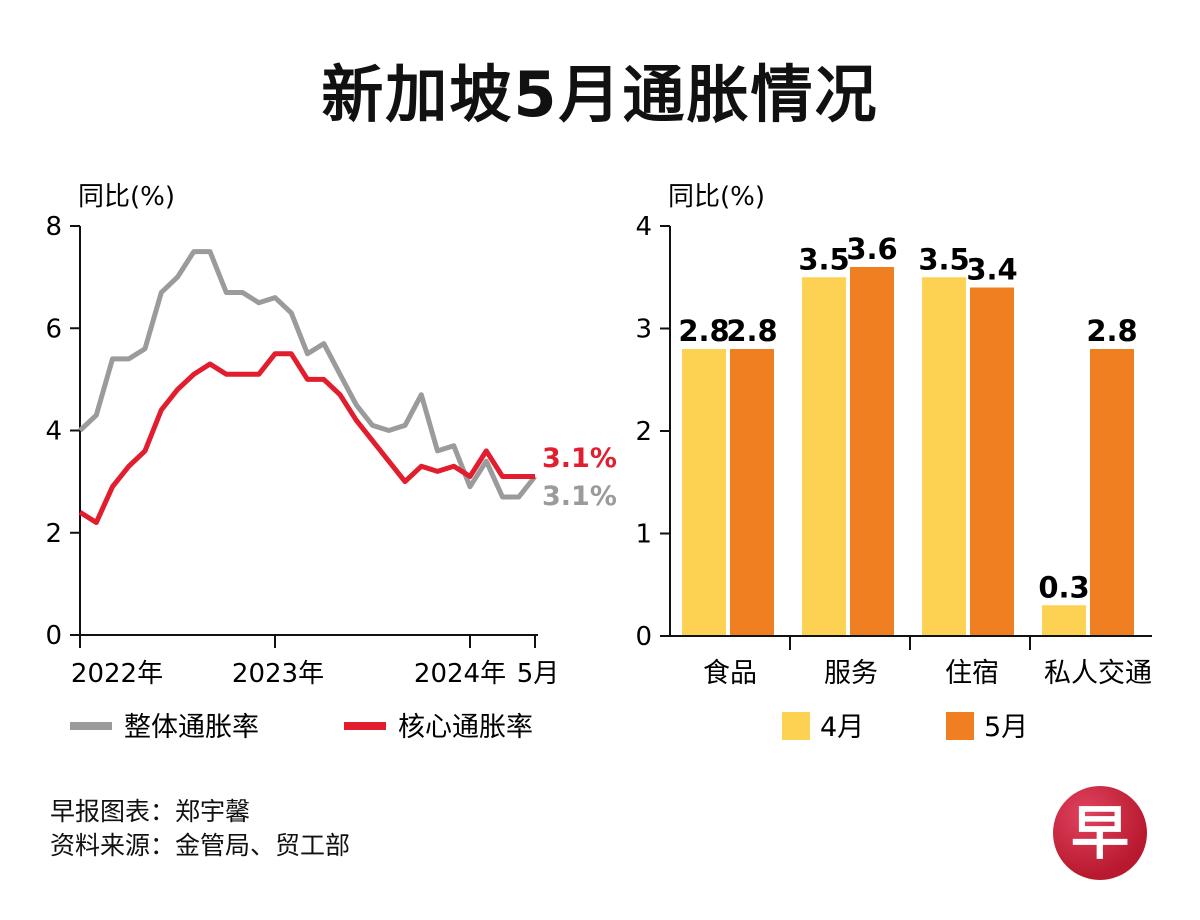 The width and height of the screenshot is (1200, 920). Describe the element at coordinates (579, 496) in the screenshot. I see `headline-end-label: 3.1%` at that location.